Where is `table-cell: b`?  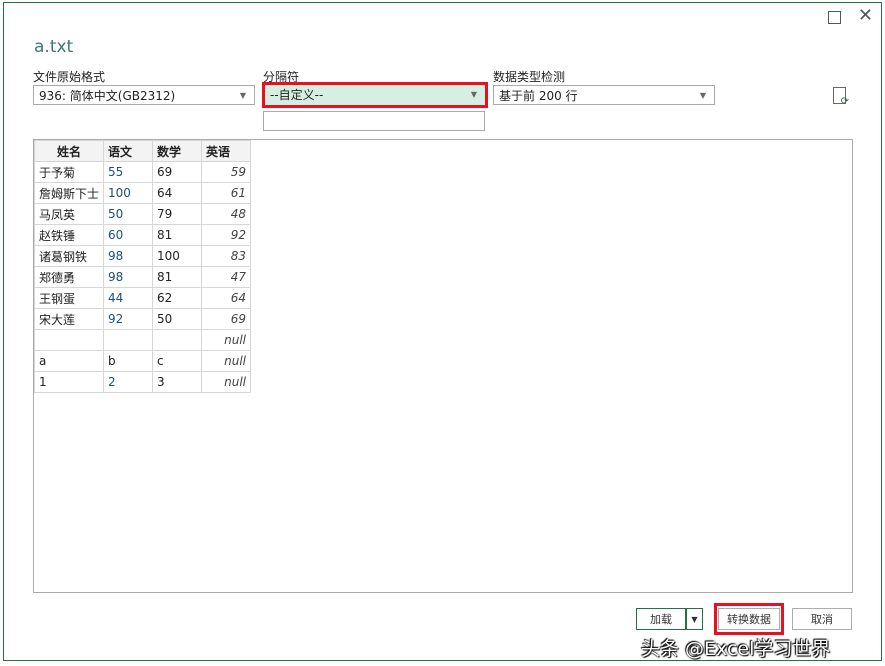
table-cell: b is located at coordinates (128, 361).